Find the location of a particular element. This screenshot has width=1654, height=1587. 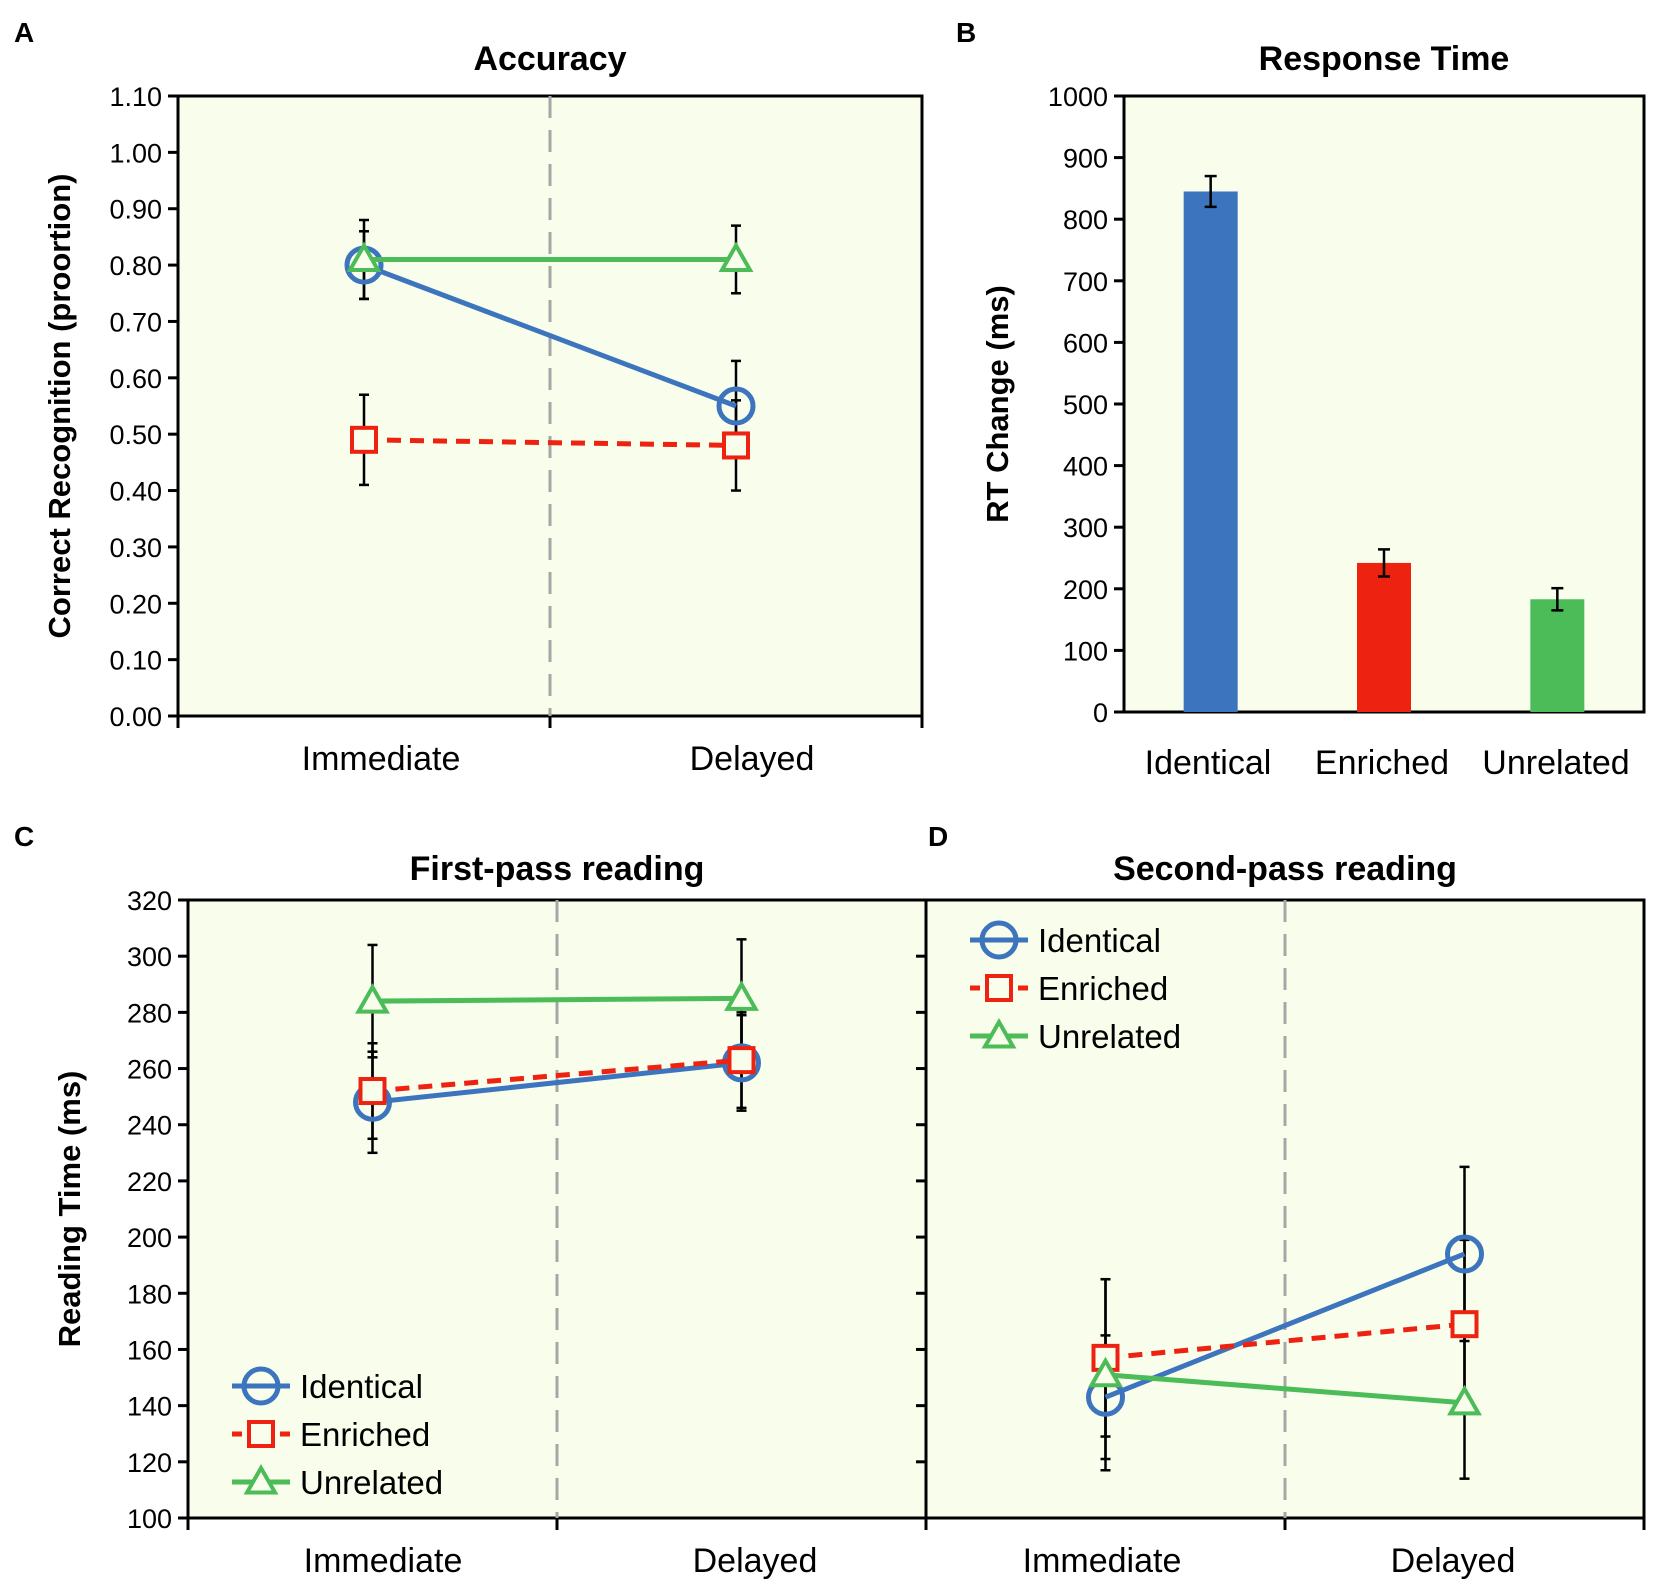

x-category-label: Unrelated is located at coordinates (1555, 763).